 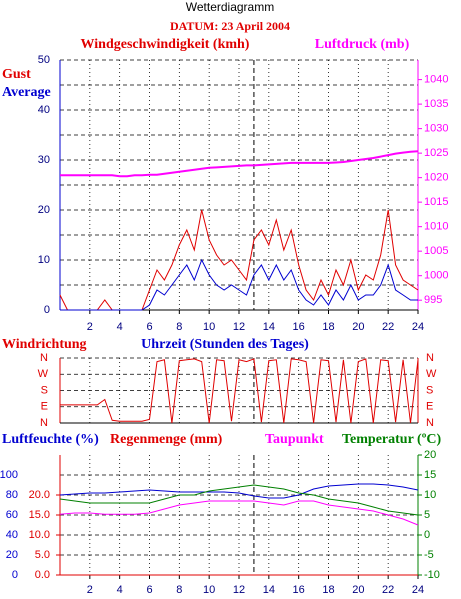 What do you see at coordinates (362, 44) in the screenshot?
I see `y2-axis-label: Luftdruck (mb)` at bounding box center [362, 44].